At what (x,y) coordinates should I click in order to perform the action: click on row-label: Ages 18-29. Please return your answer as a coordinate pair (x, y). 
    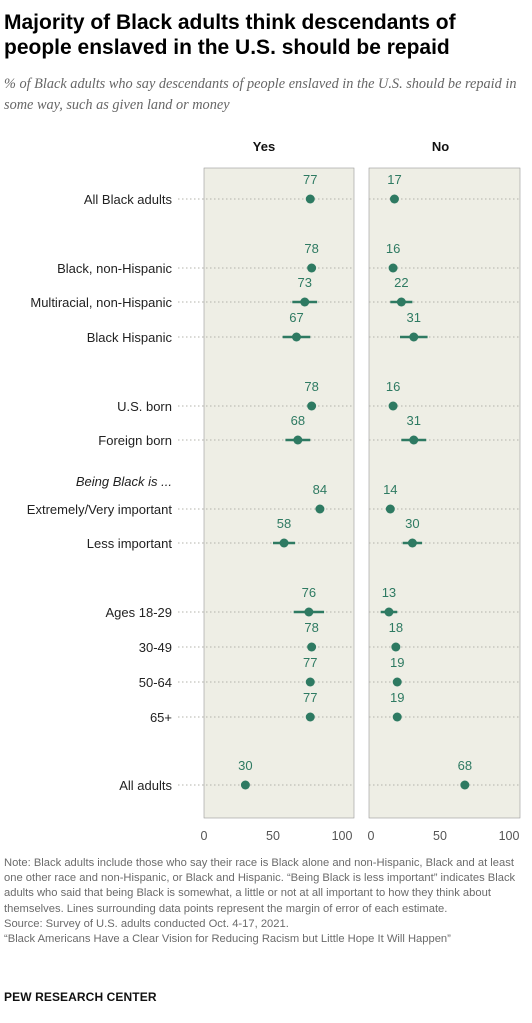
    Looking at the image, I should click on (139, 612).